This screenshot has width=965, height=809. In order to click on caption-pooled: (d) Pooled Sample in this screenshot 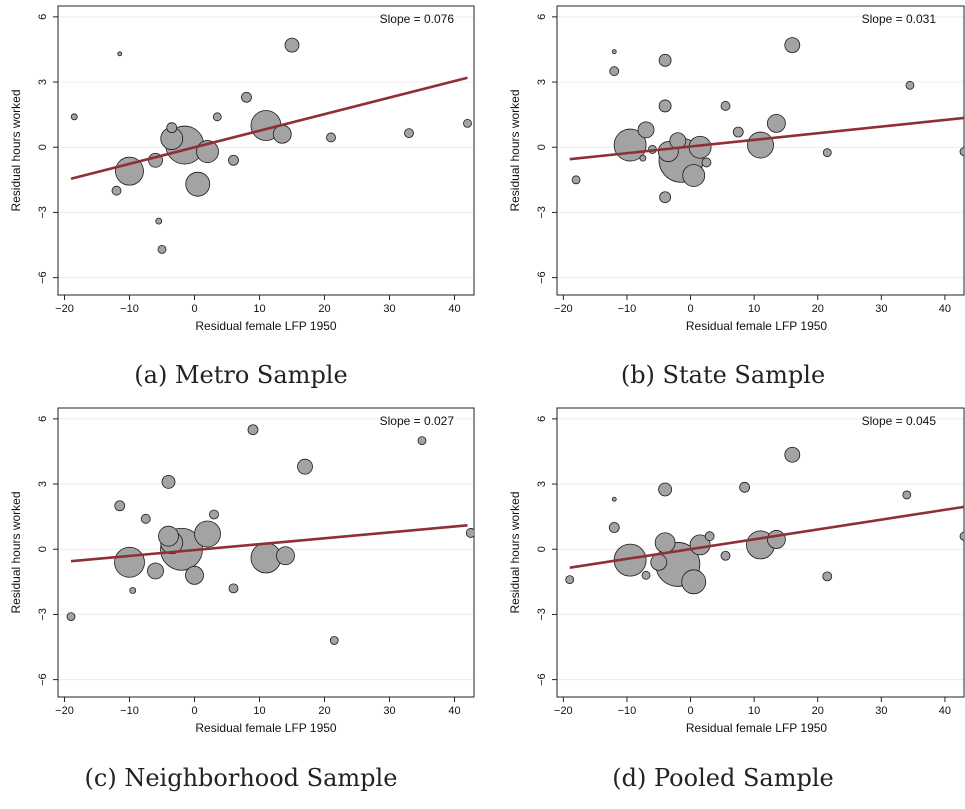, I will do `click(723, 778)`.